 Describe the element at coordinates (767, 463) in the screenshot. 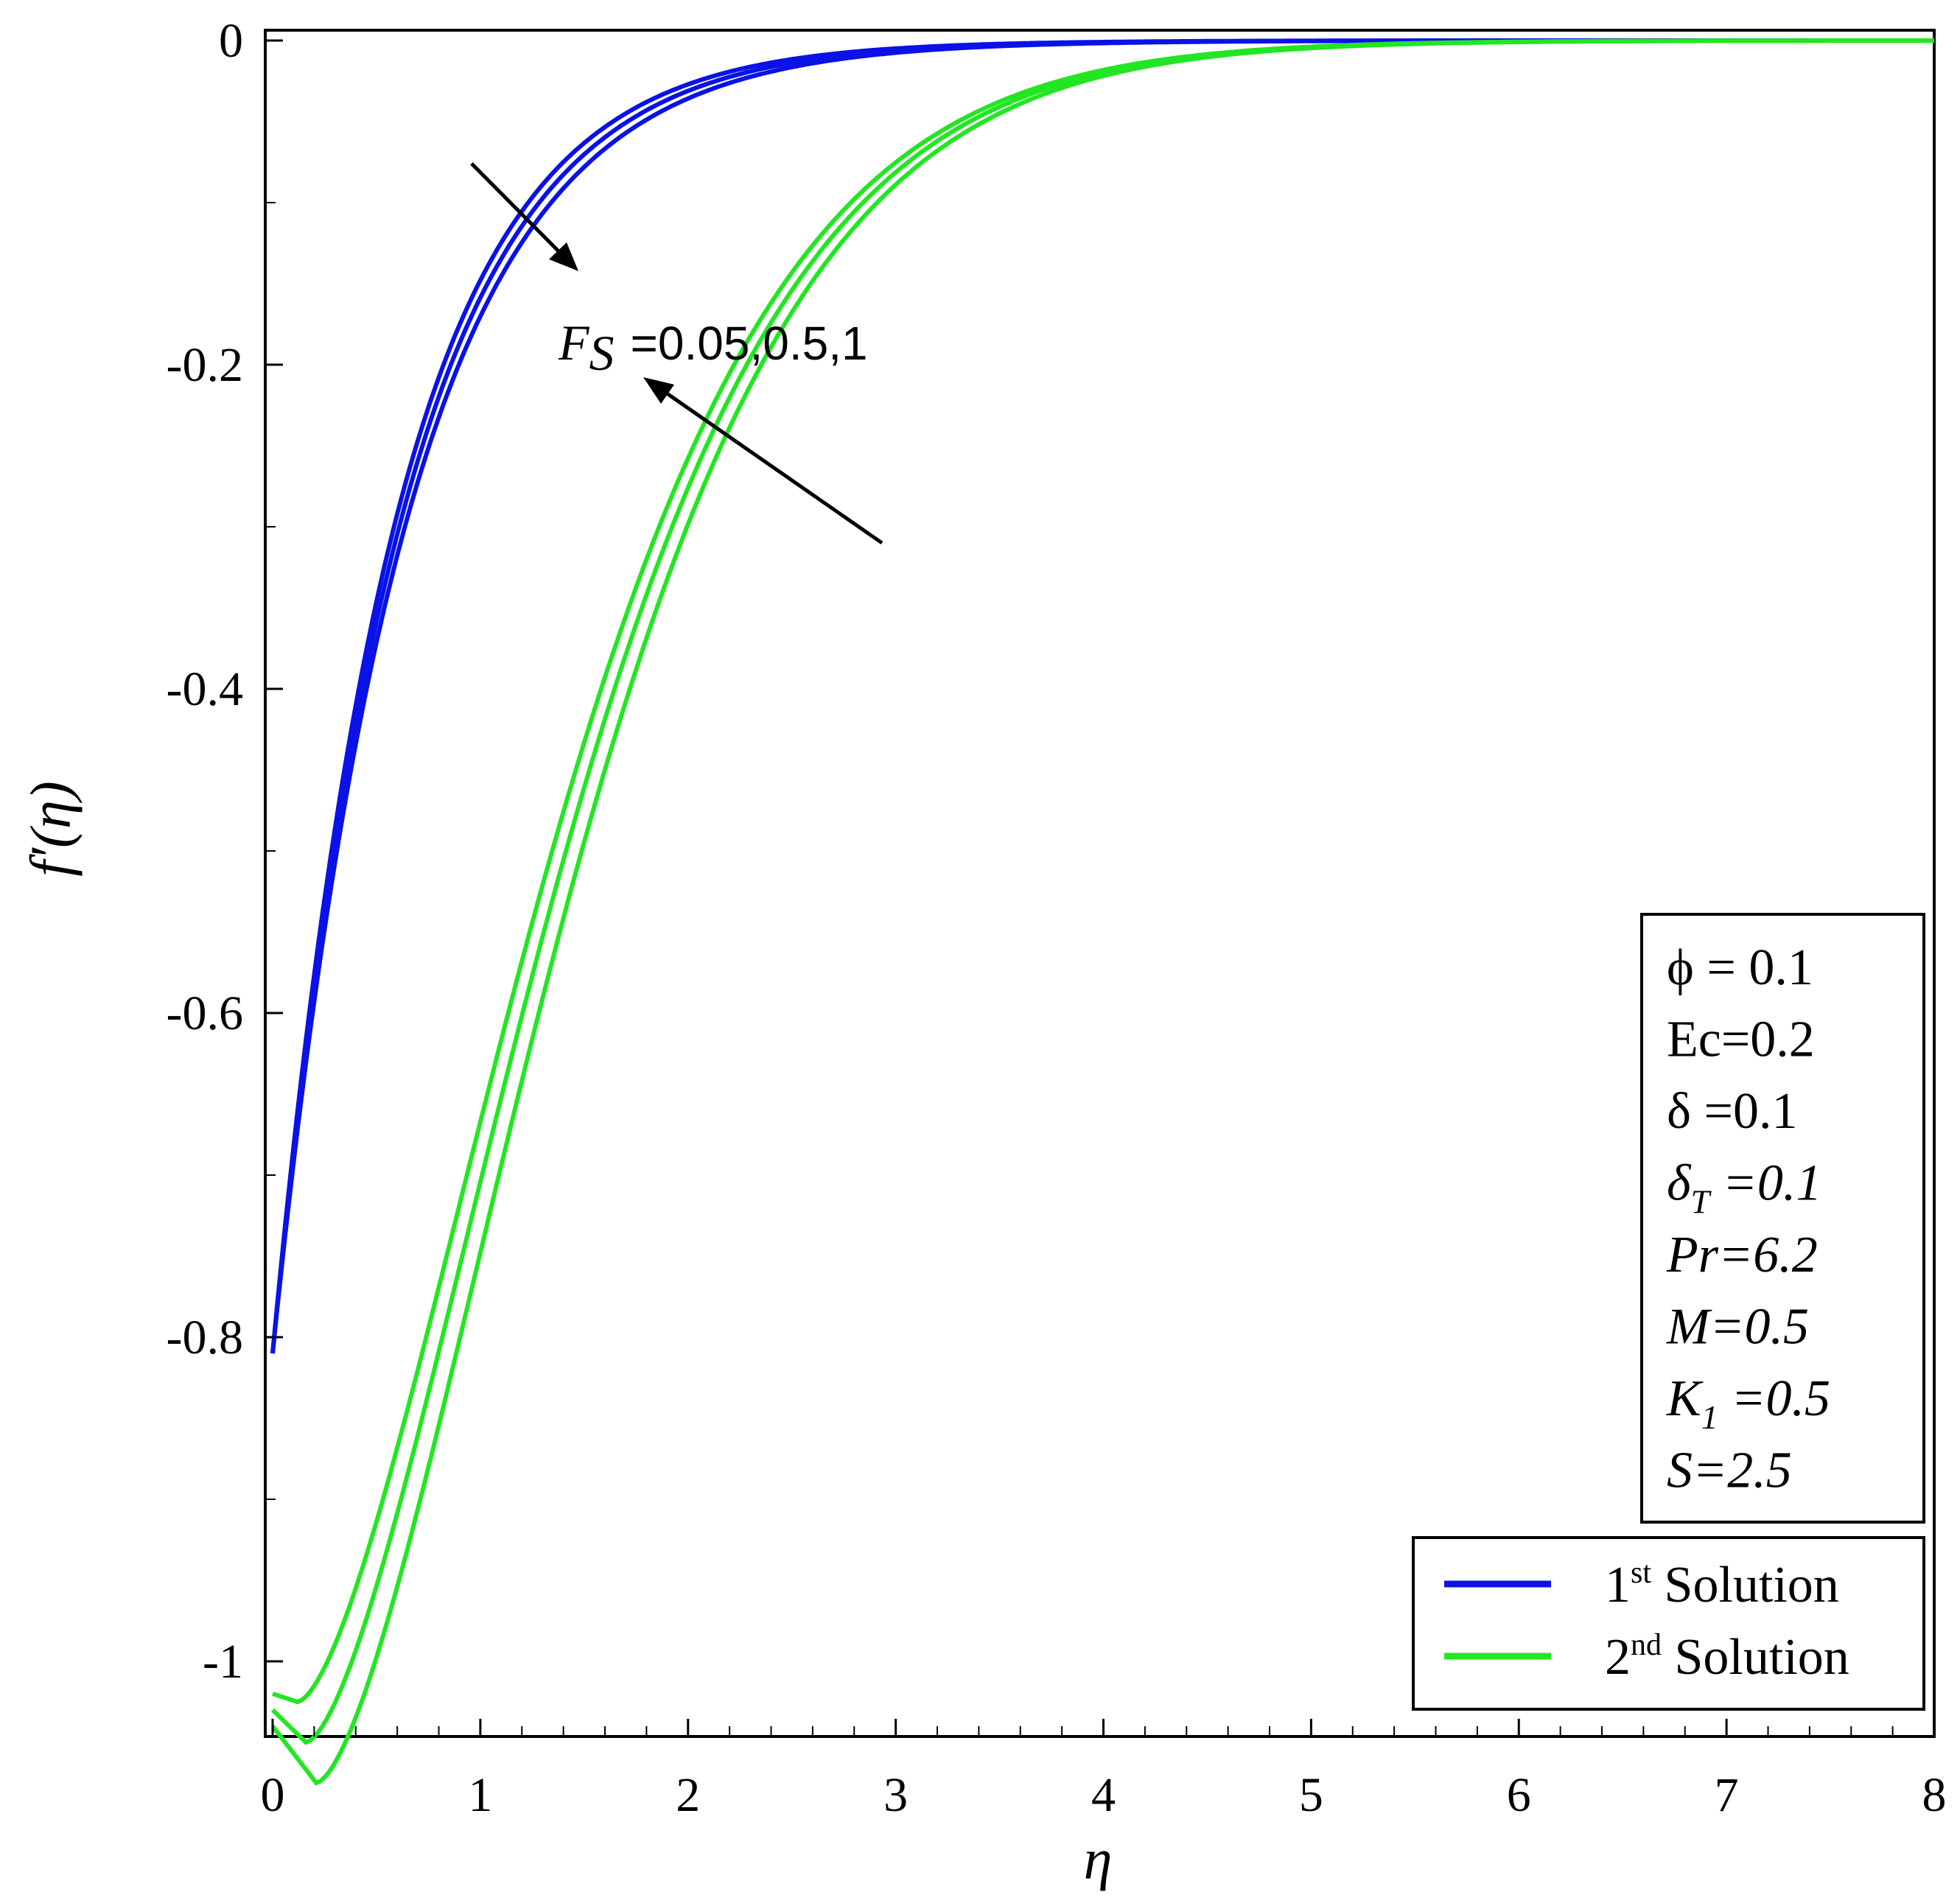

I see `arrow-second-solution` at that location.